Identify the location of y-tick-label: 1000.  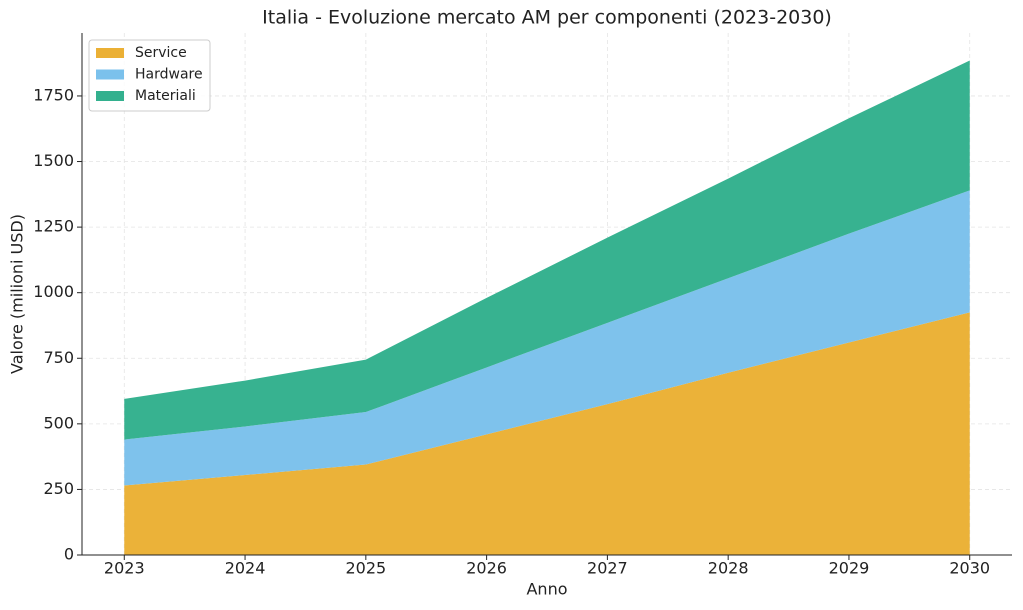
(53, 291).